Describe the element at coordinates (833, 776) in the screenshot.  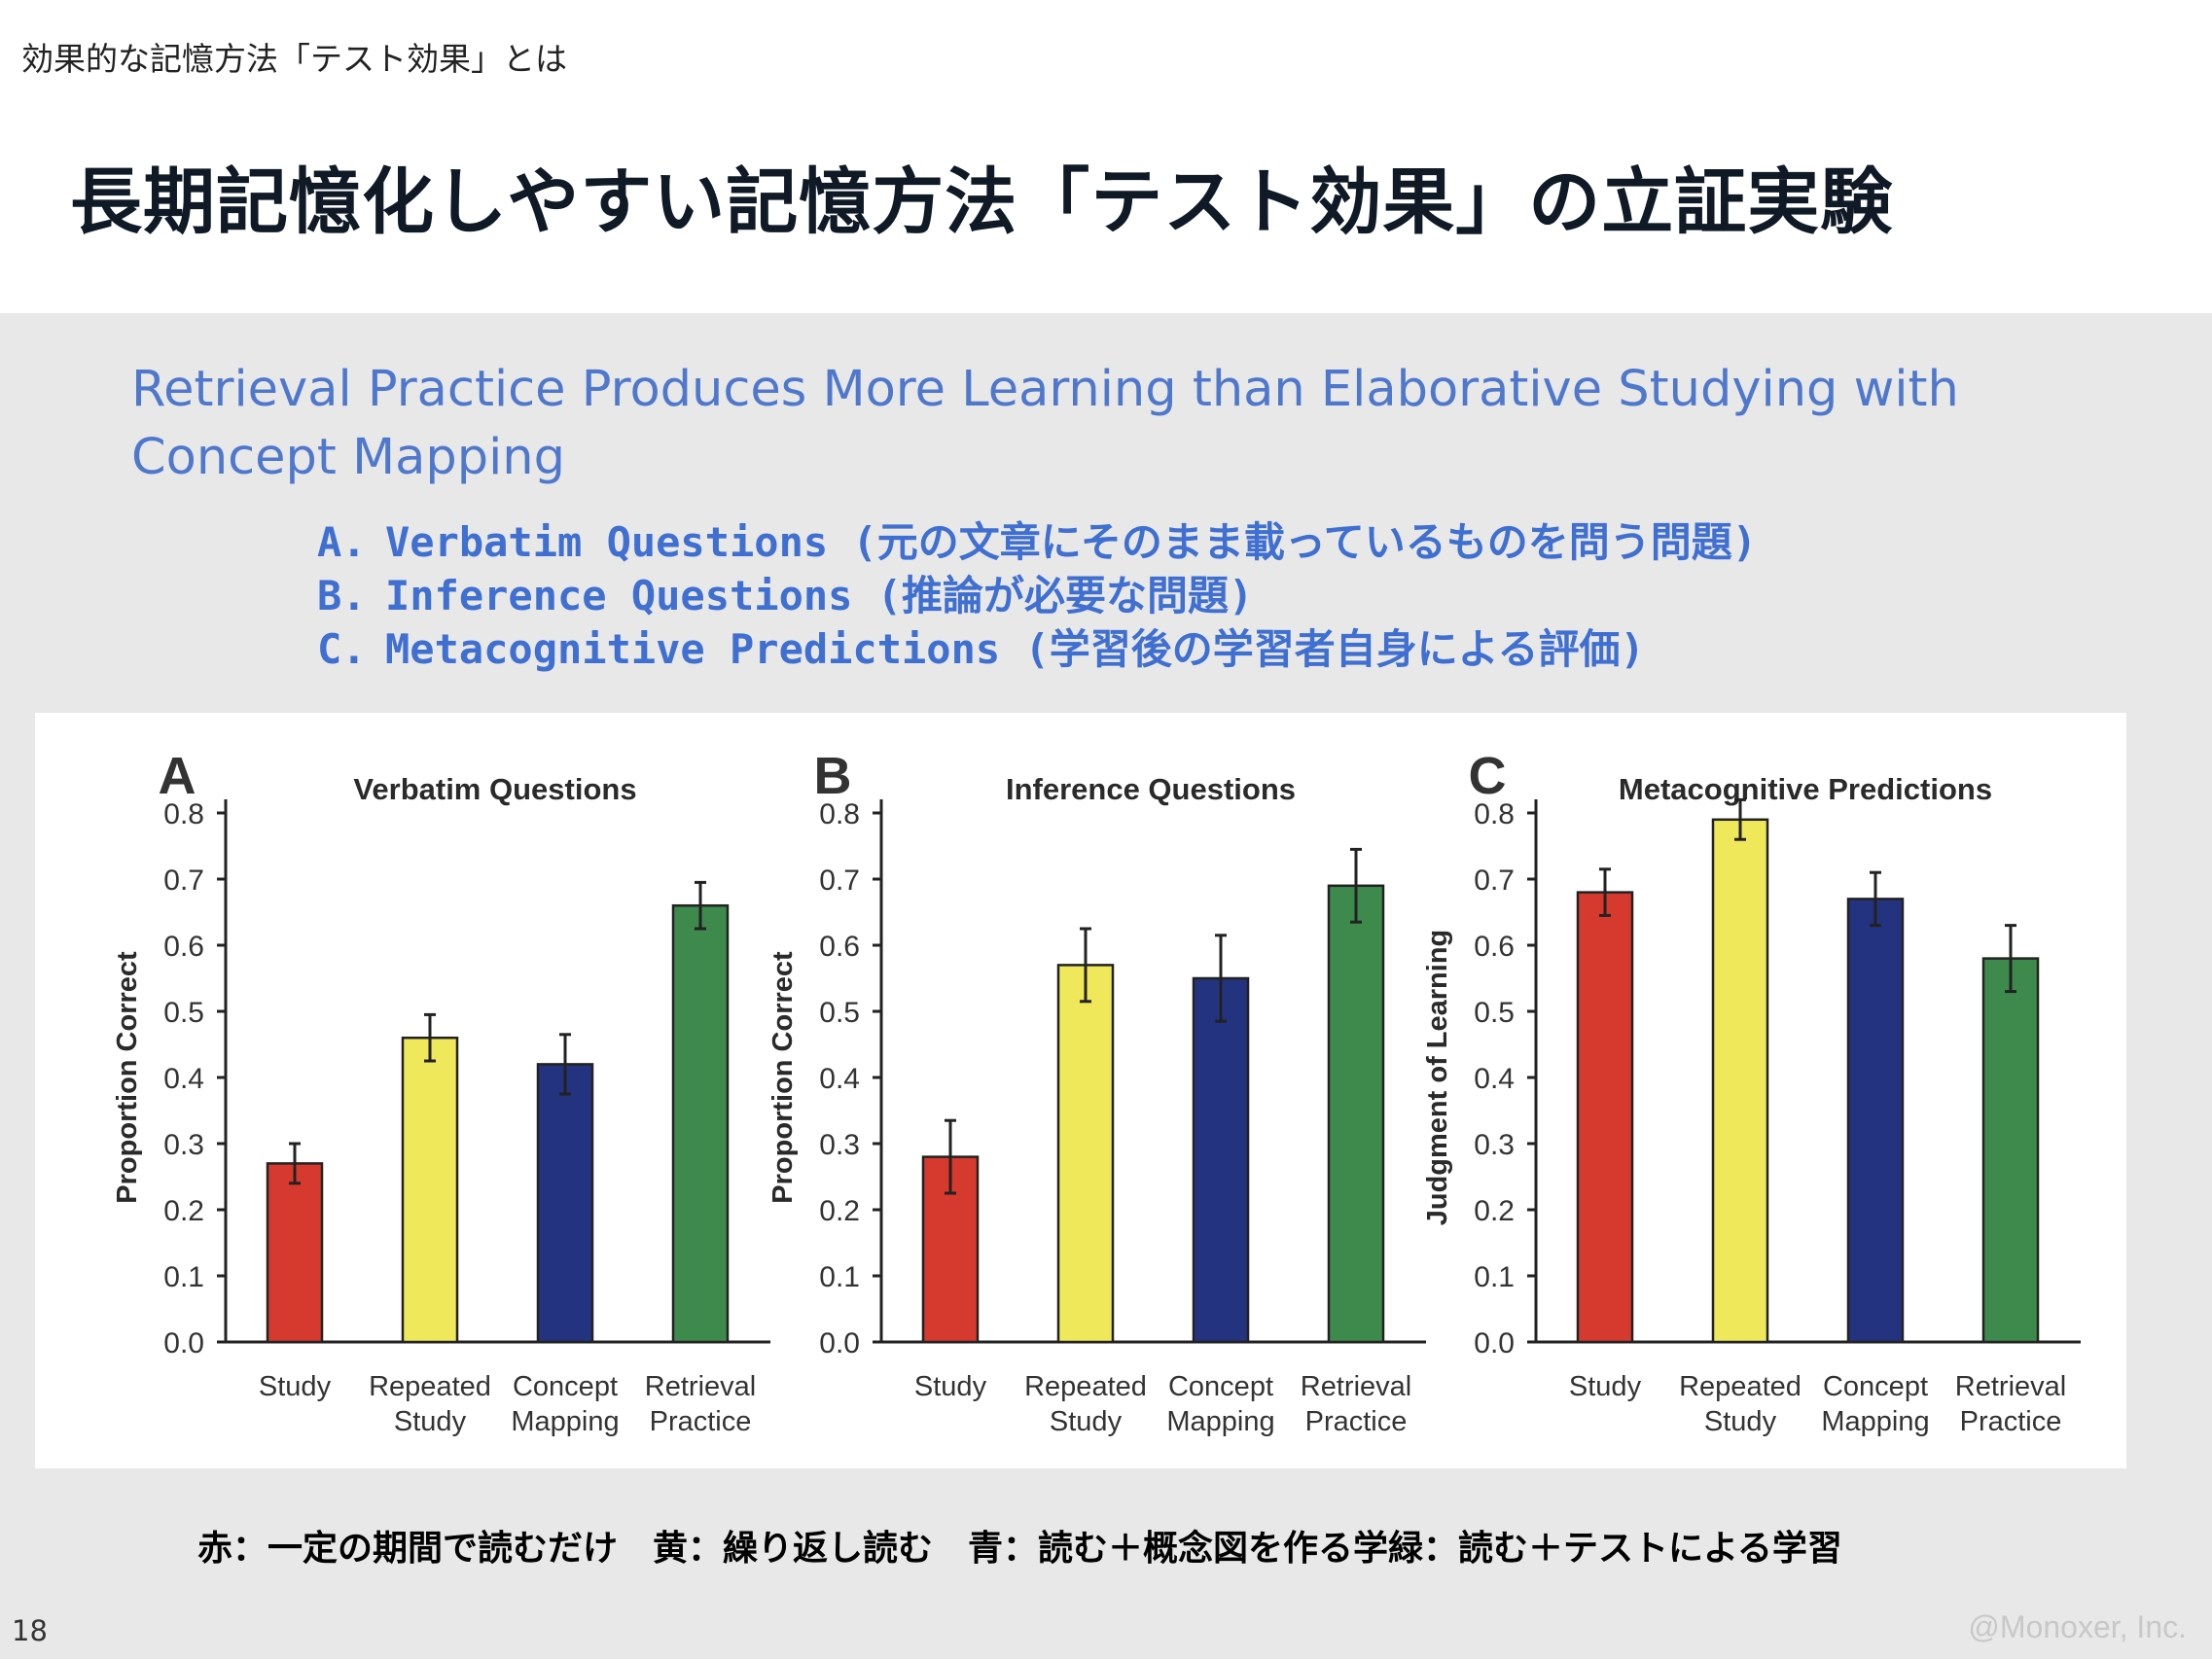
I see `panel-letter: B` at that location.